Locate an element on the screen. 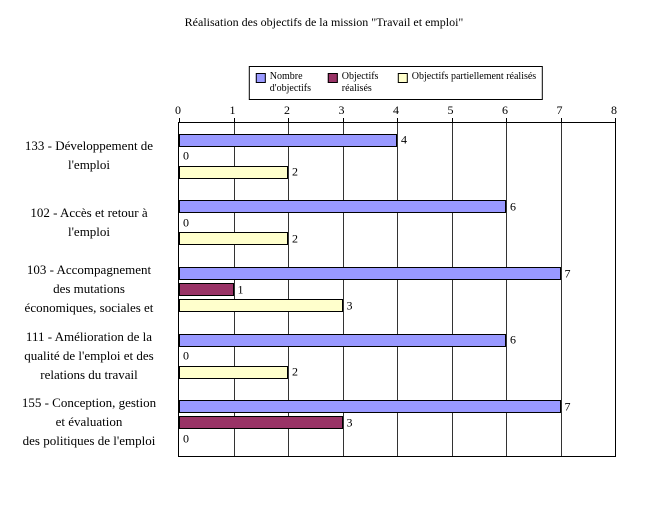 This screenshot has height=514, width=648. bar-series0-row0 is located at coordinates (288, 140).